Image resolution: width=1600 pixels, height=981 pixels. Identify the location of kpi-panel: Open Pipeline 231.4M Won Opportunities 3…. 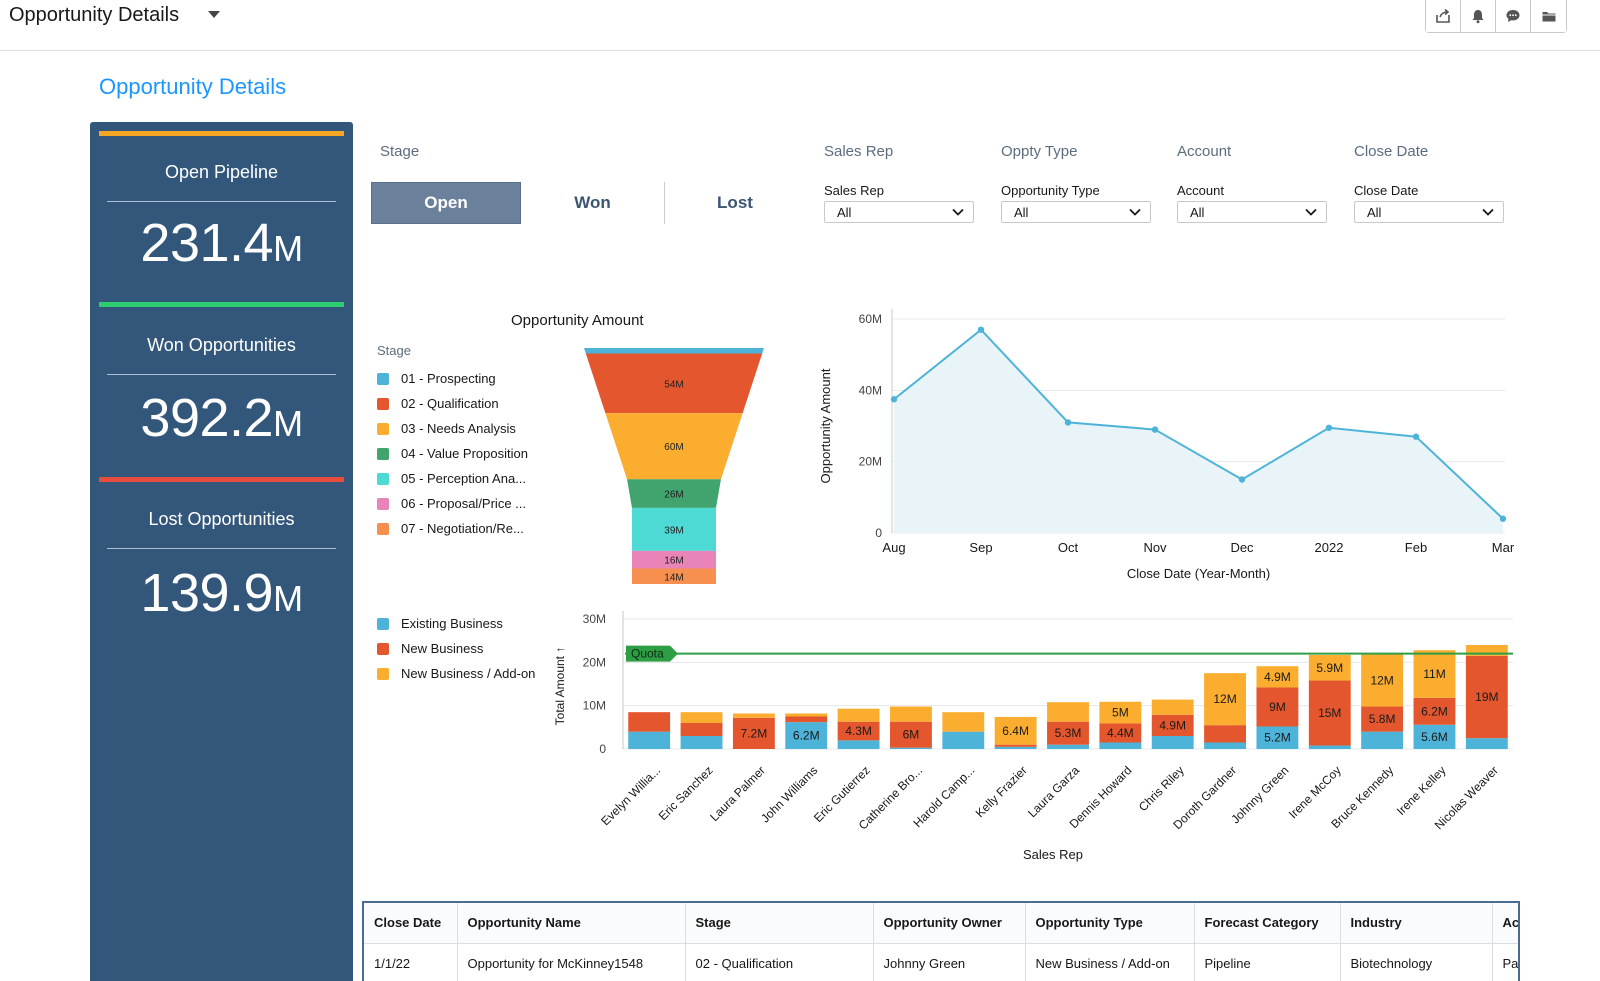
(221, 551).